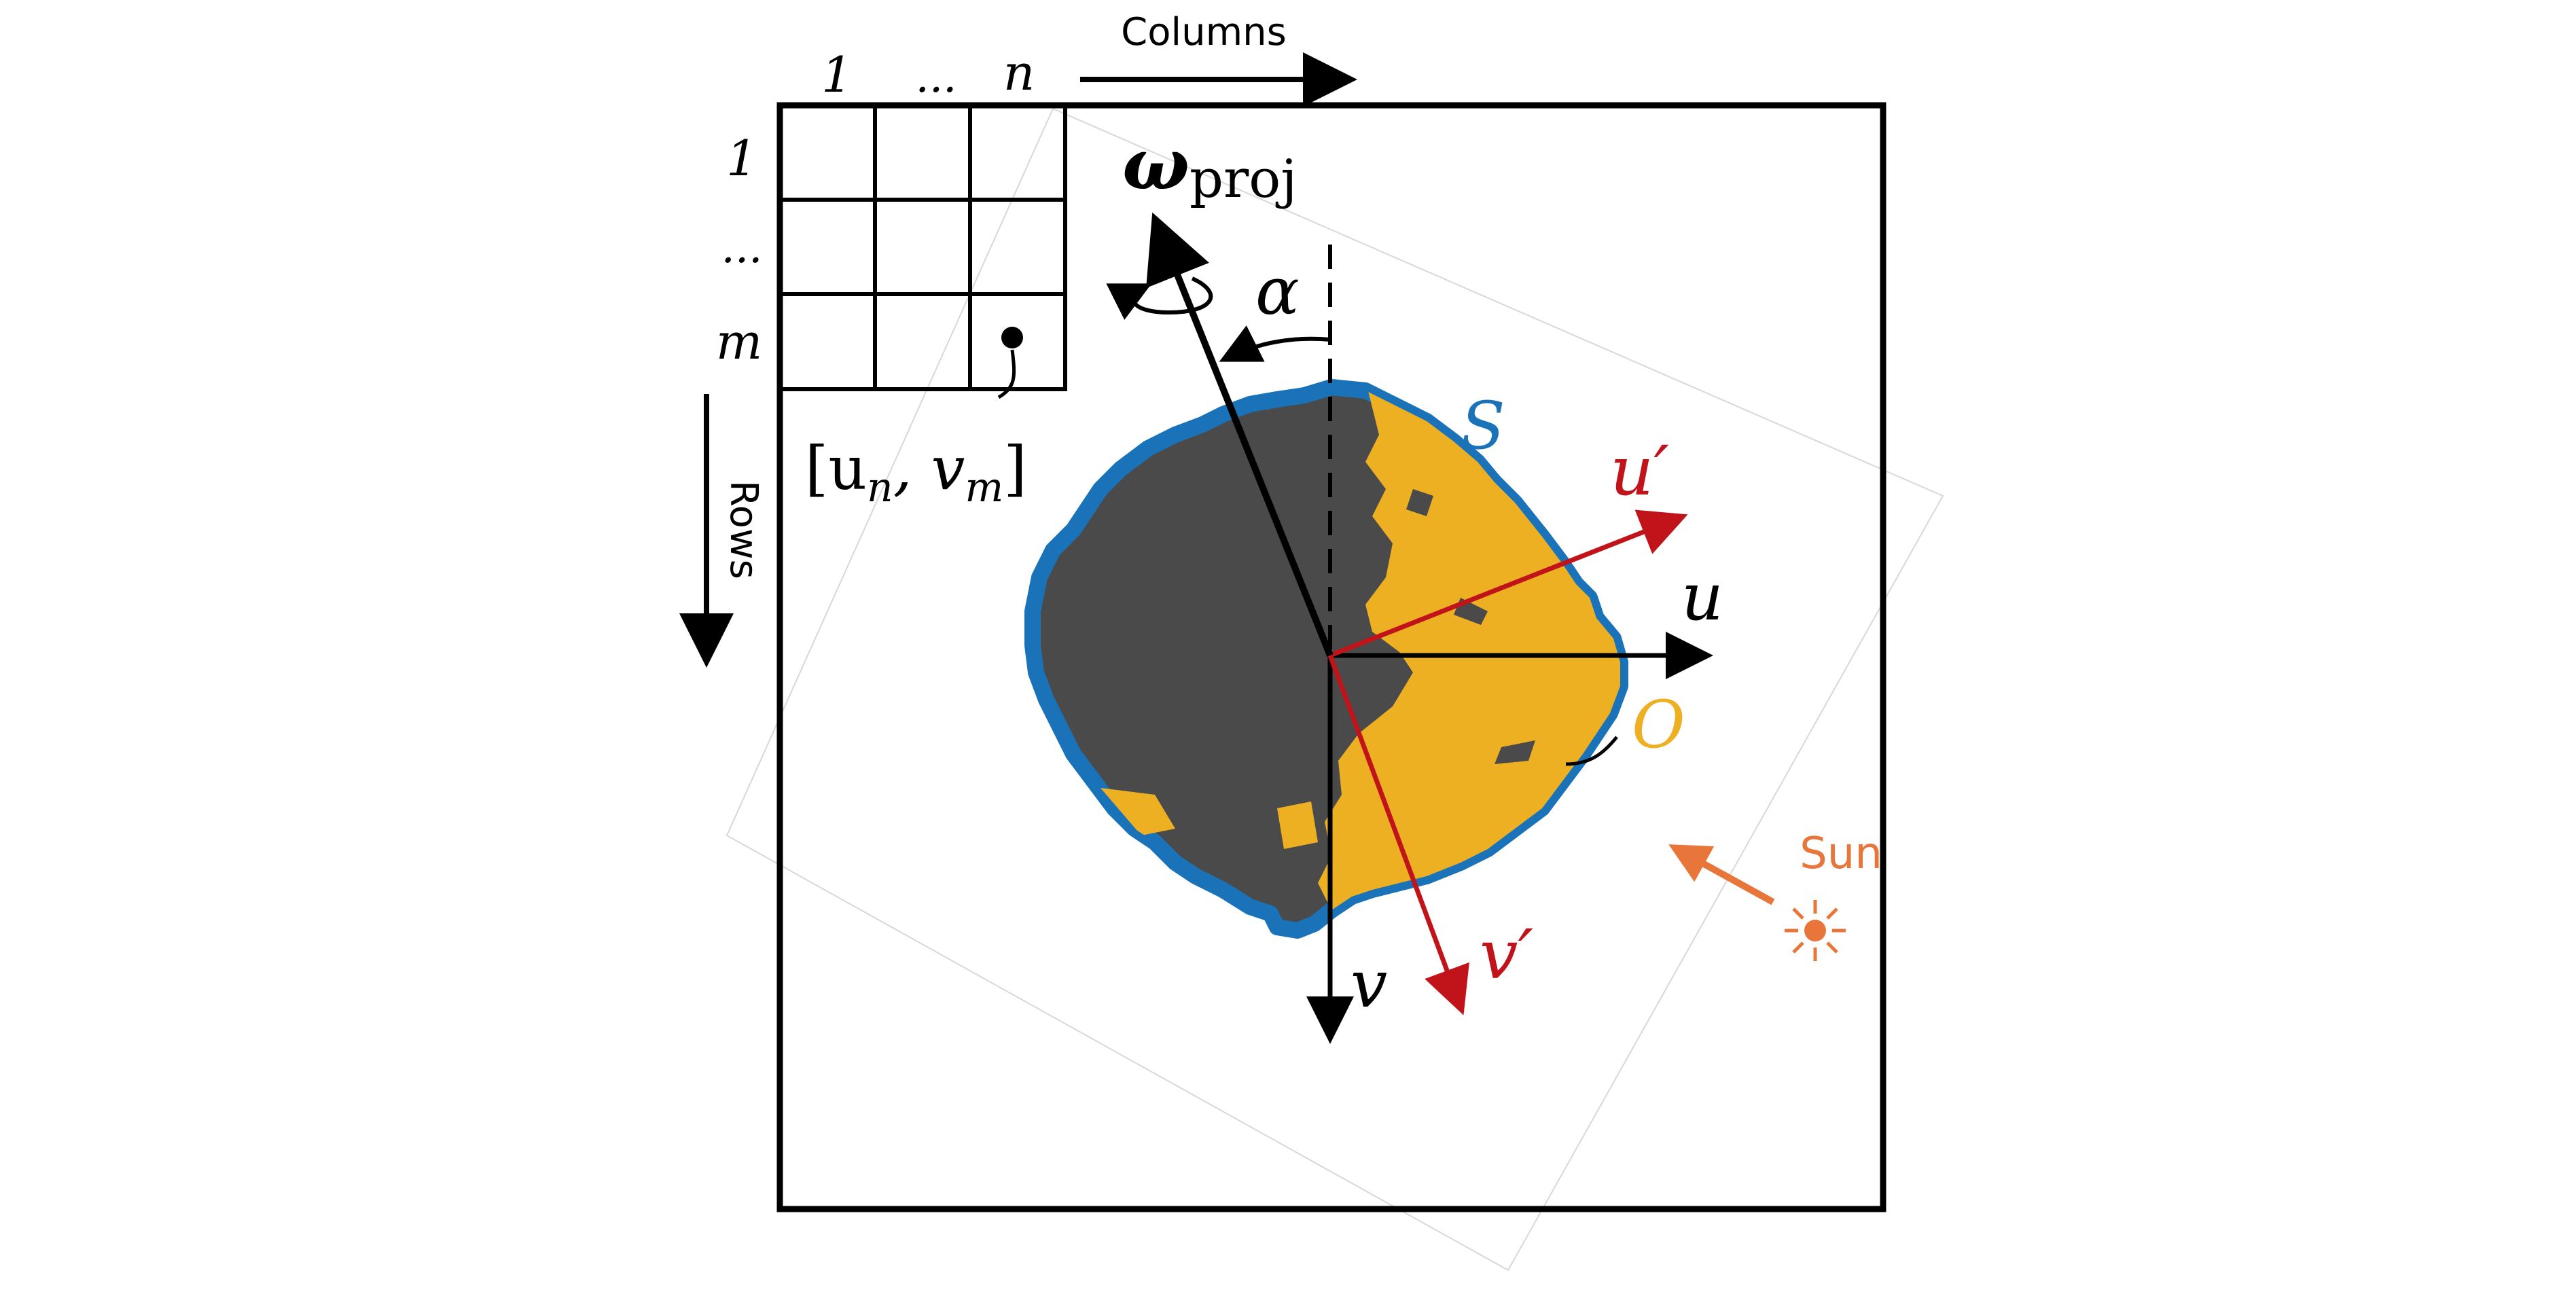 This screenshot has height=1315, width=2576. What do you see at coordinates (1277, 291) in the screenshot?
I see `alpha-label: α` at bounding box center [1277, 291].